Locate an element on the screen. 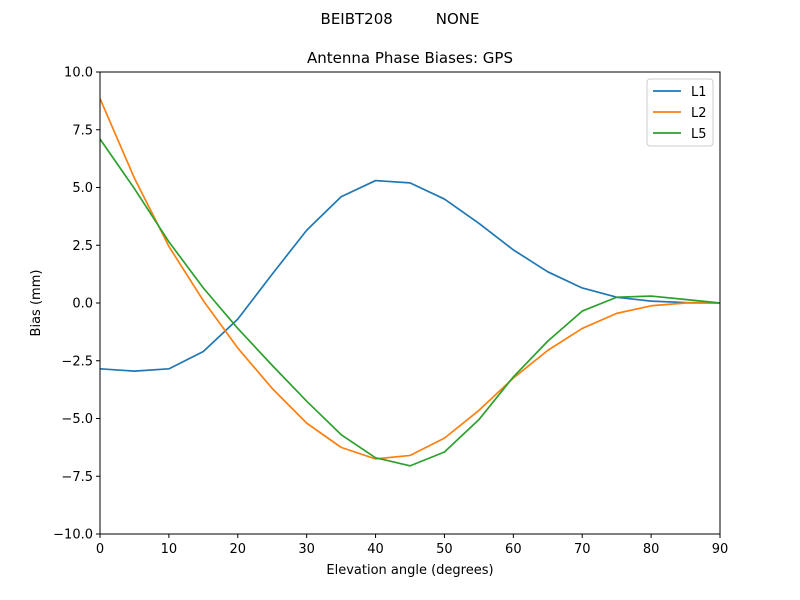  x-tick-label: 20 is located at coordinates (238, 549).